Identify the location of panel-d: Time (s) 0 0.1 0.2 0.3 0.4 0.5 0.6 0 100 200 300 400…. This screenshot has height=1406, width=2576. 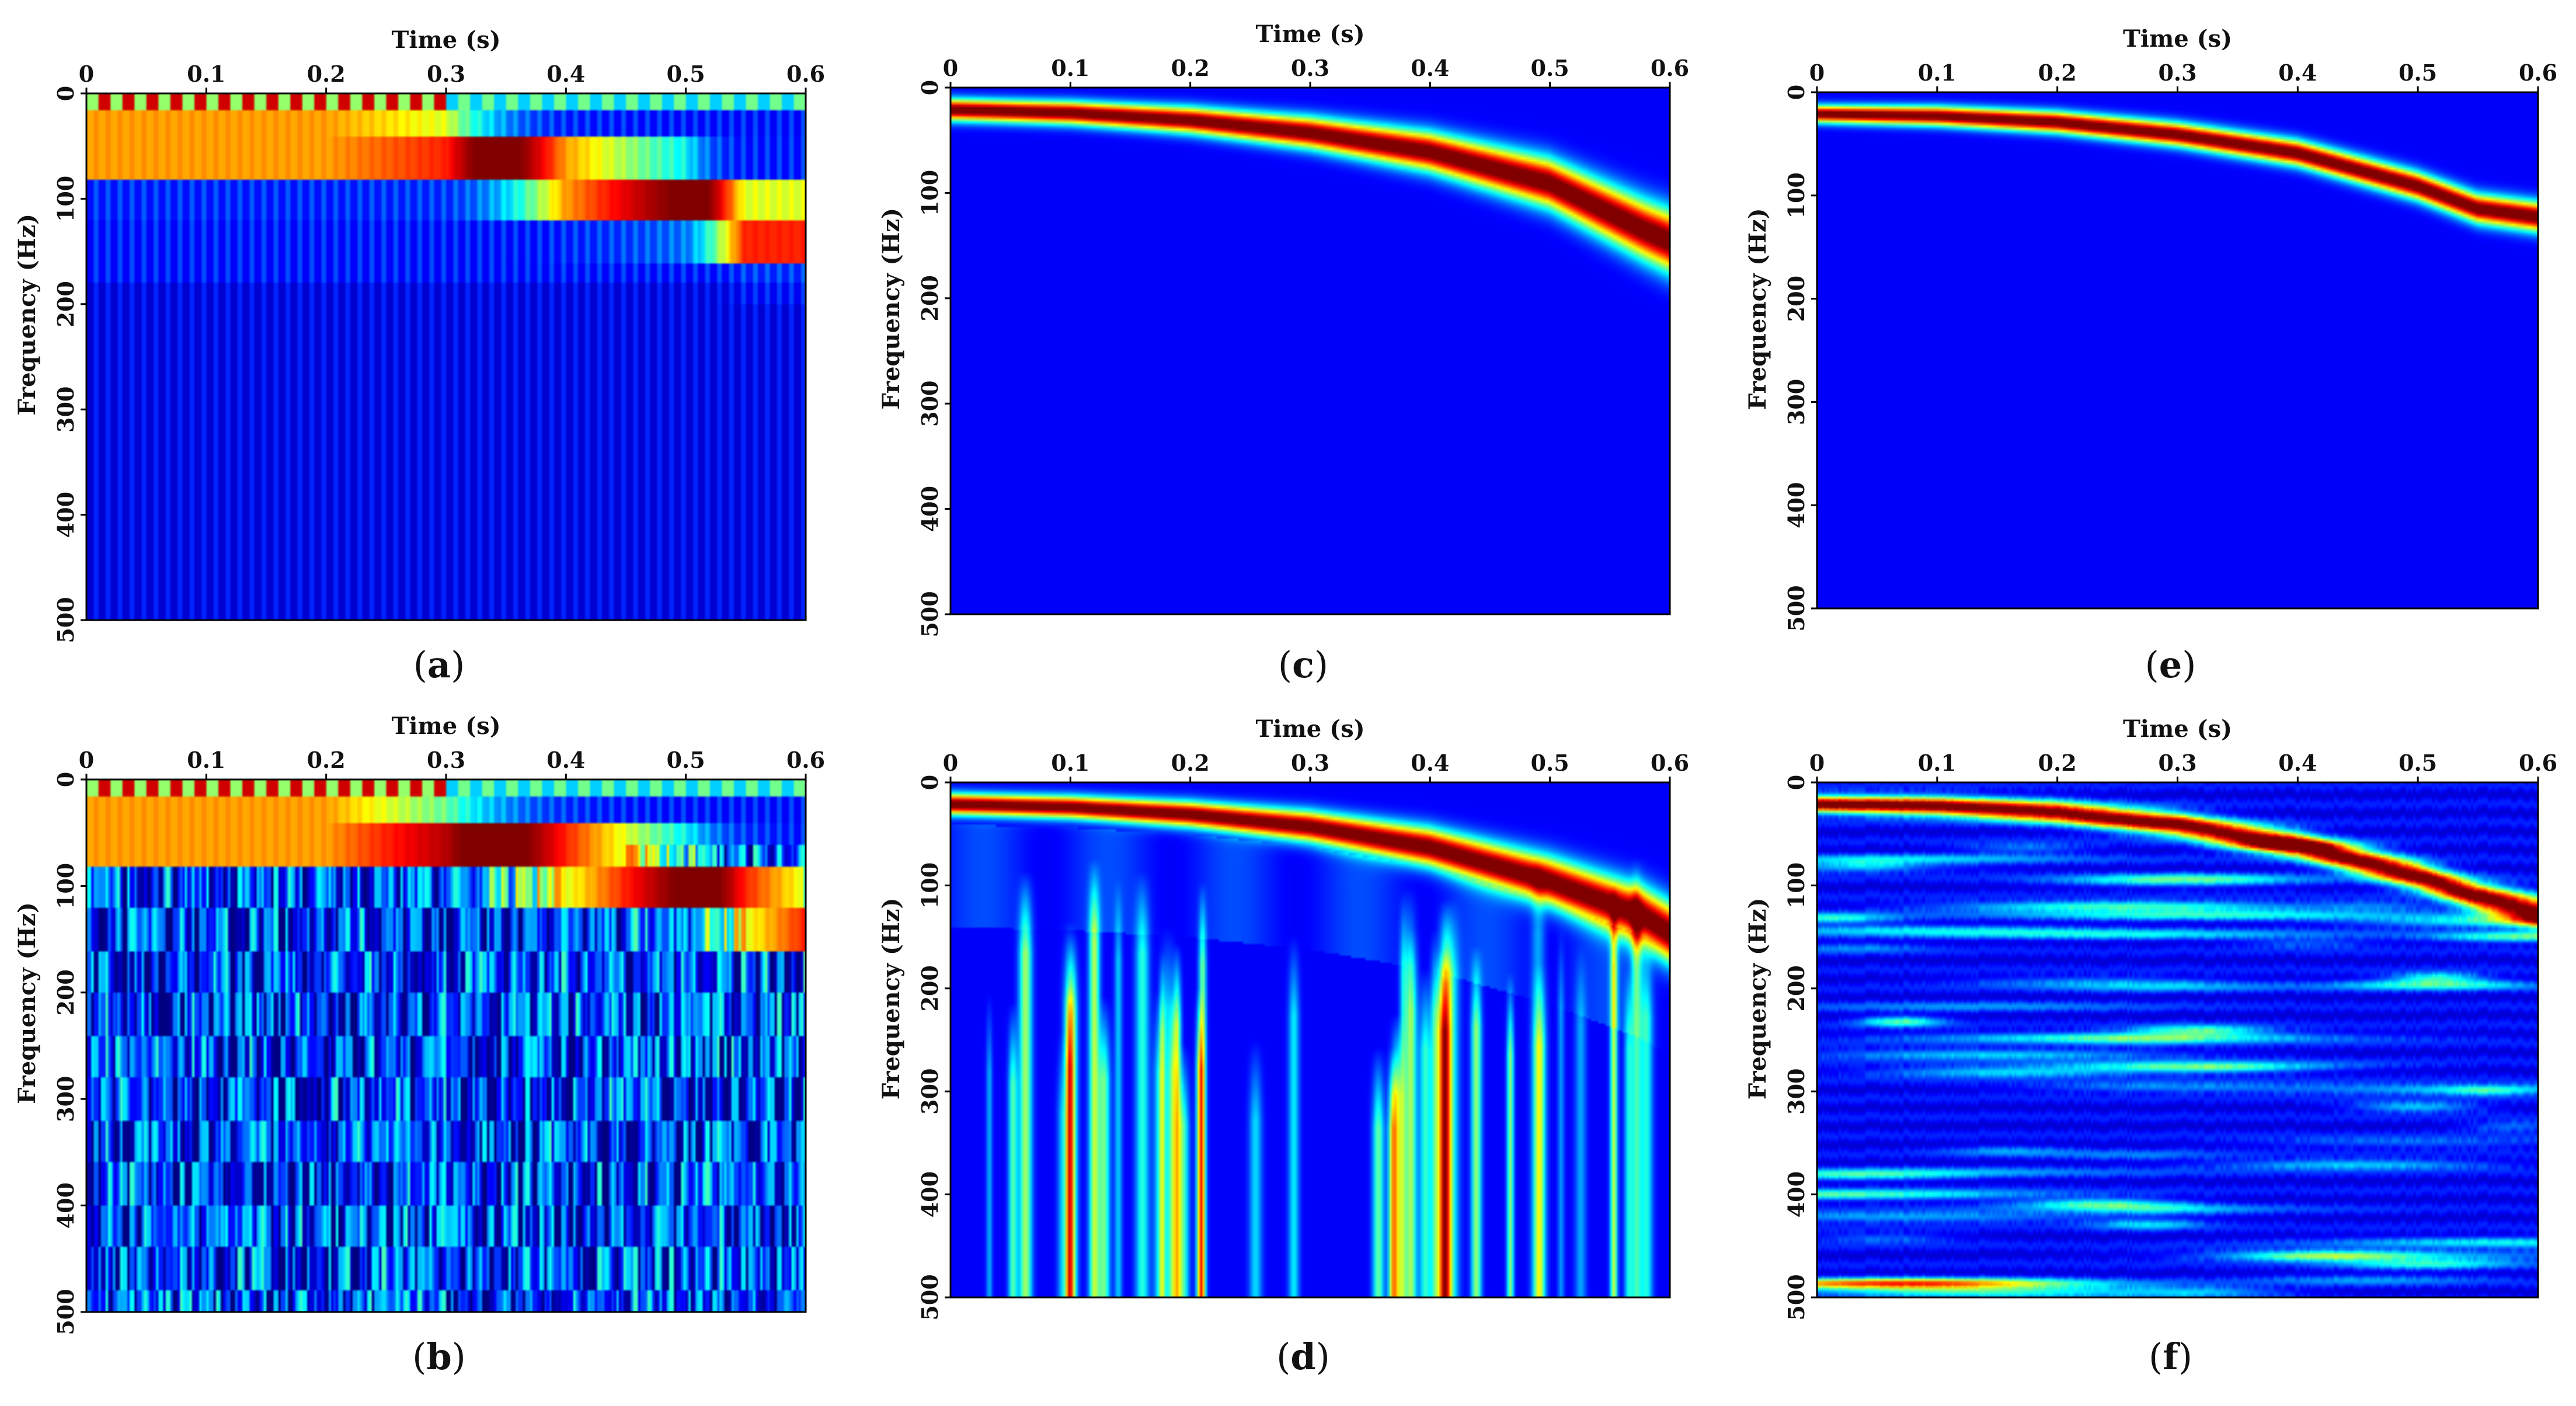
(1283, 1046).